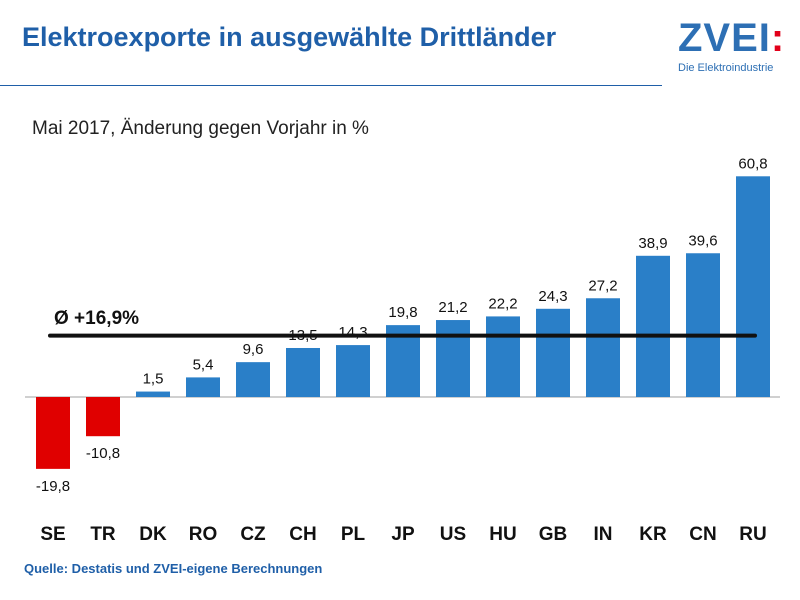  I want to click on x-tick-label-cz: CZ, so click(253, 534).